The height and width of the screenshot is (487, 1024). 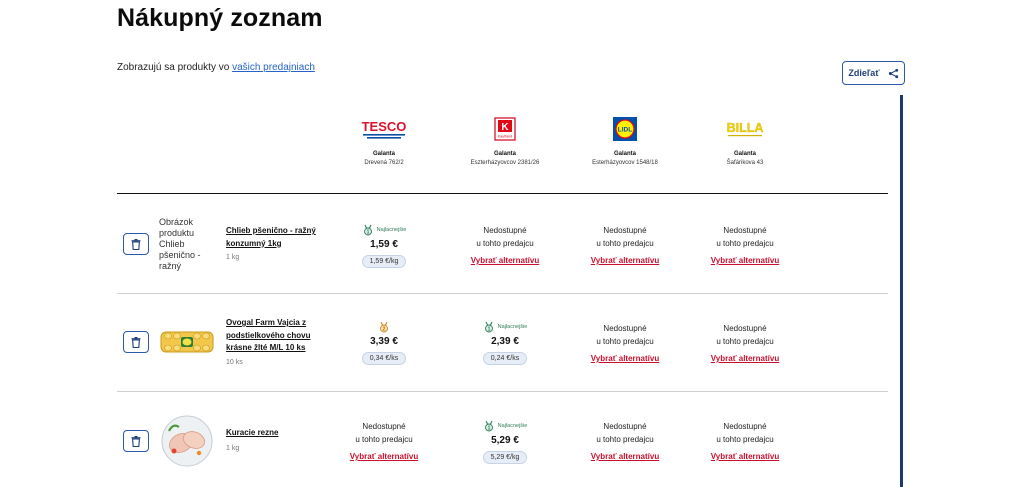 I want to click on price: 5,29 €, so click(x=505, y=440).